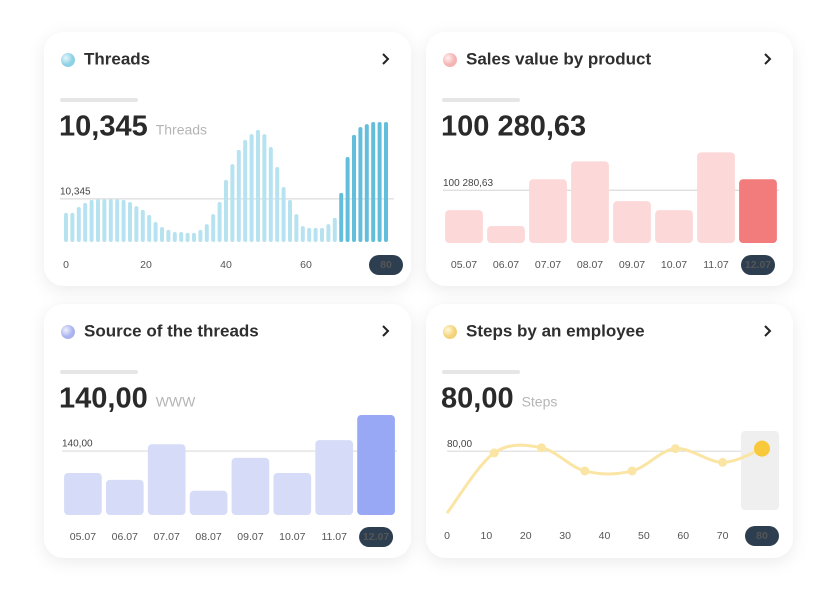 This screenshot has height=602, width=826. Describe the element at coordinates (167, 537) in the screenshot. I see `x-tick-label: 07.07` at that location.